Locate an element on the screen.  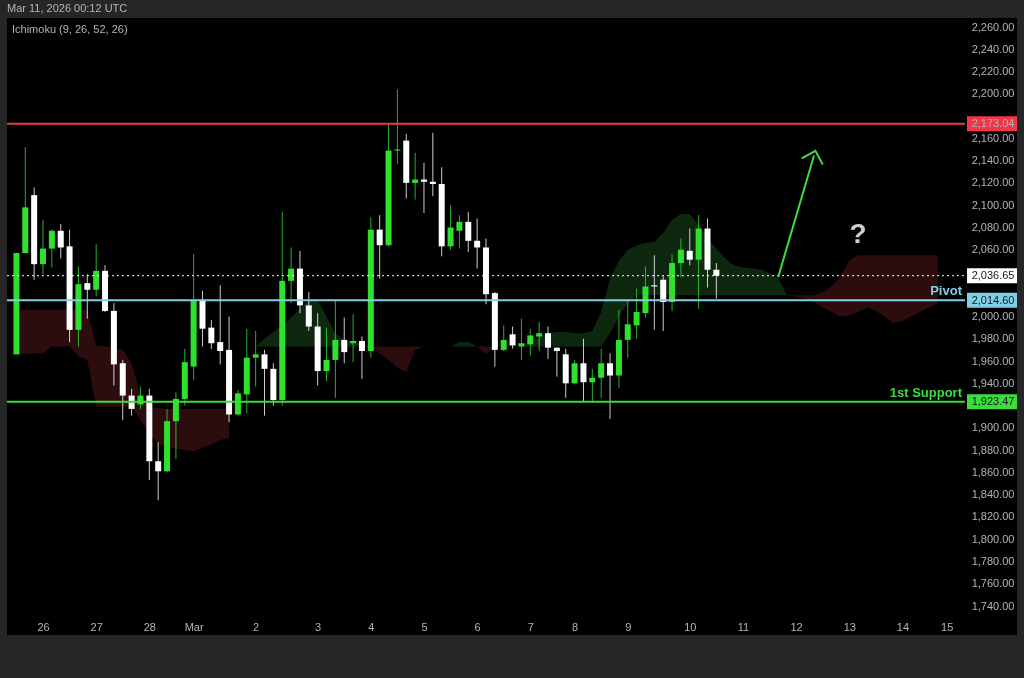
x-tick-label: 7 is located at coordinates (530, 626).